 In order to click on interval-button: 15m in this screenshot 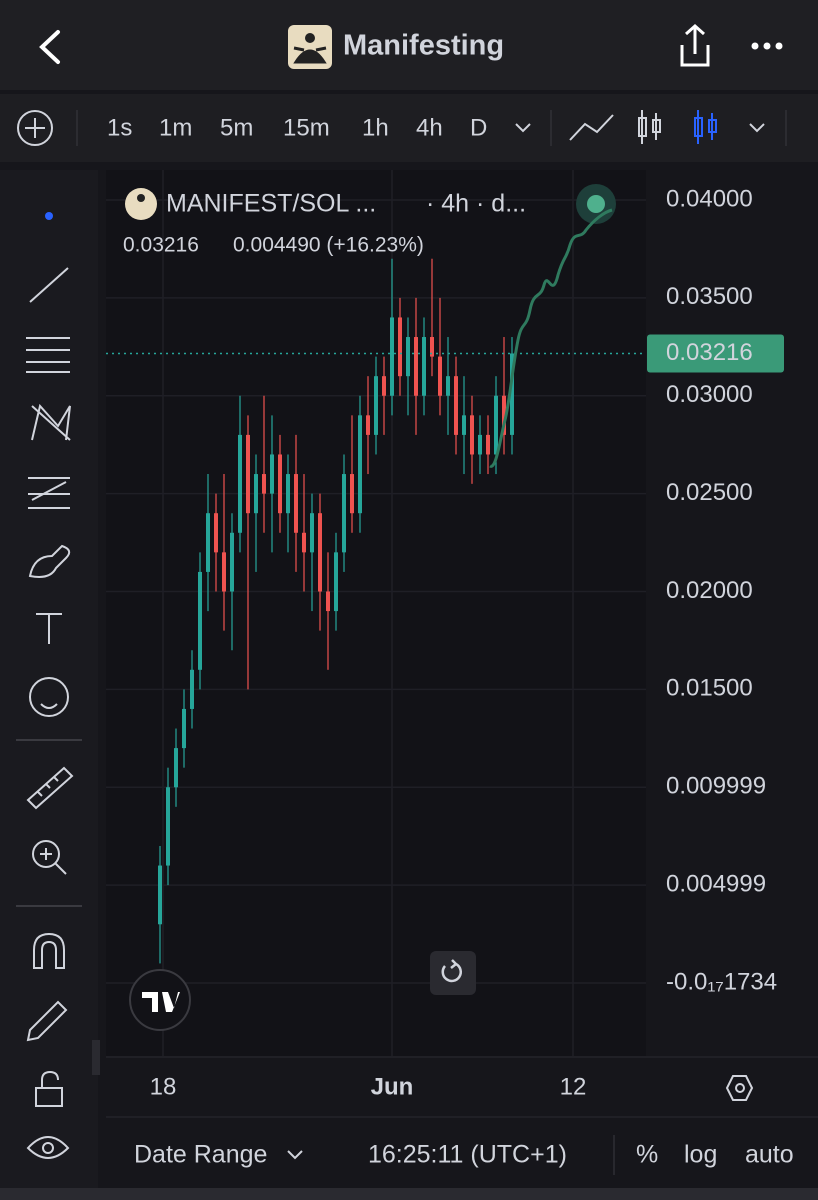, I will do `click(306, 127)`.